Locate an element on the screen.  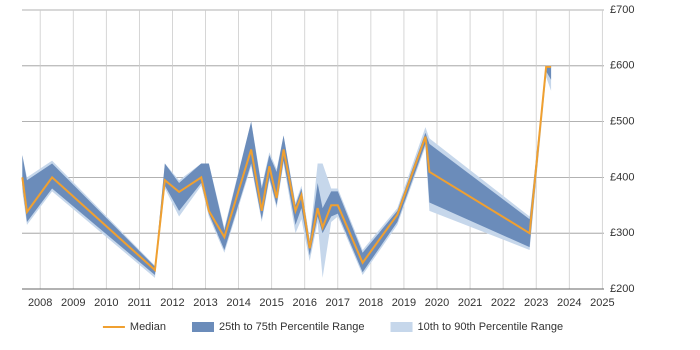
x-tick-label: 2013 is located at coordinates (205, 303).